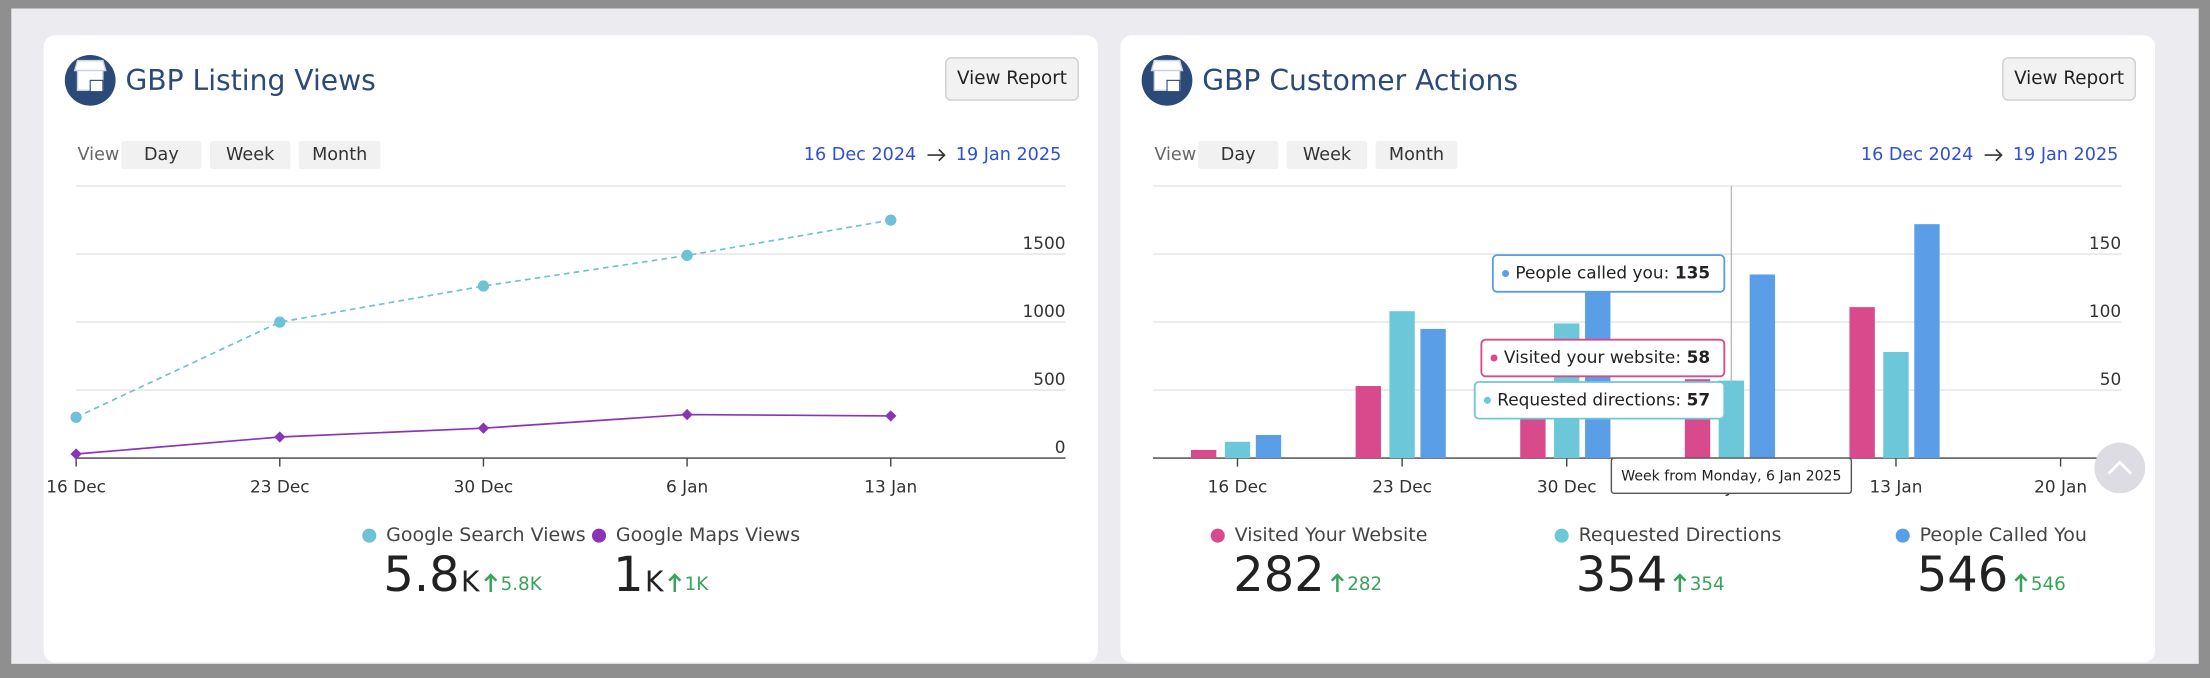  What do you see at coordinates (1699, 399) in the screenshot?
I see `tooltip-value: 57` at bounding box center [1699, 399].